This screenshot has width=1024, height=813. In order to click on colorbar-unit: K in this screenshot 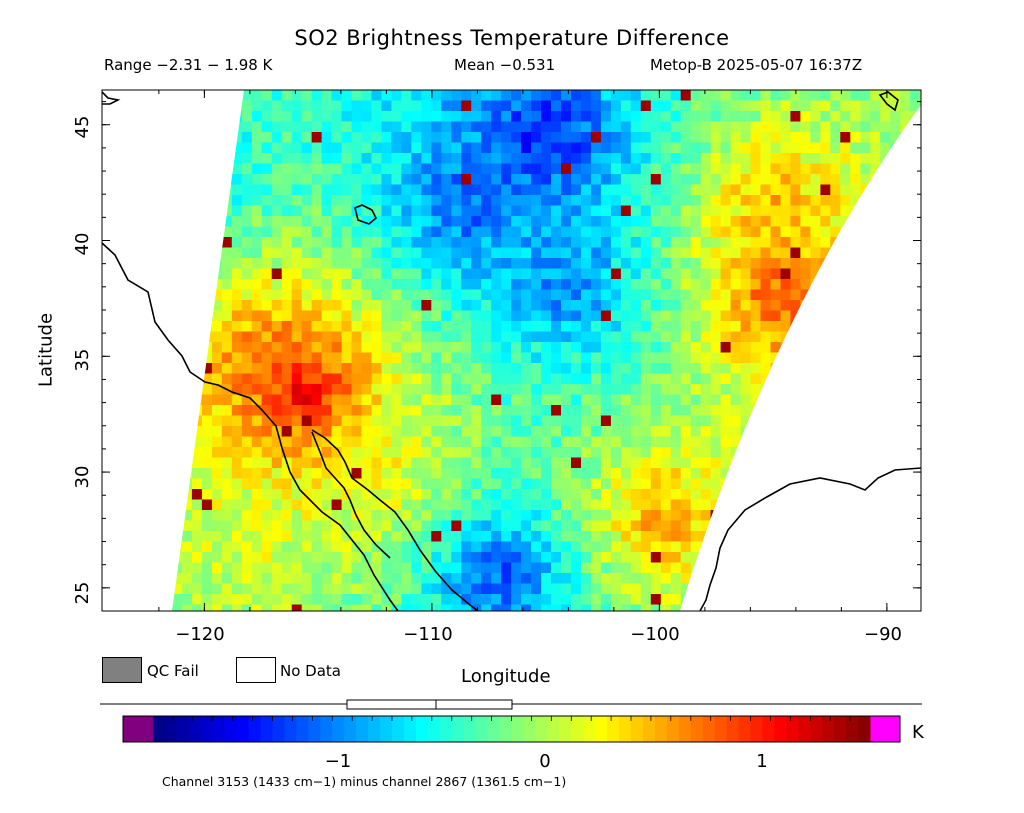, I will do `click(918, 732)`.